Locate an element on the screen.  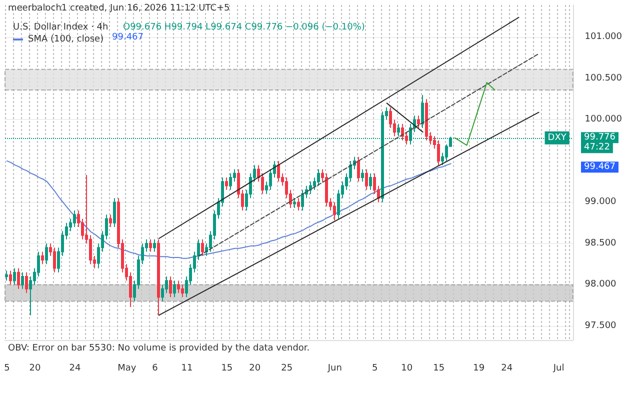
y-tick-label: 98.000 is located at coordinates (600, 285).